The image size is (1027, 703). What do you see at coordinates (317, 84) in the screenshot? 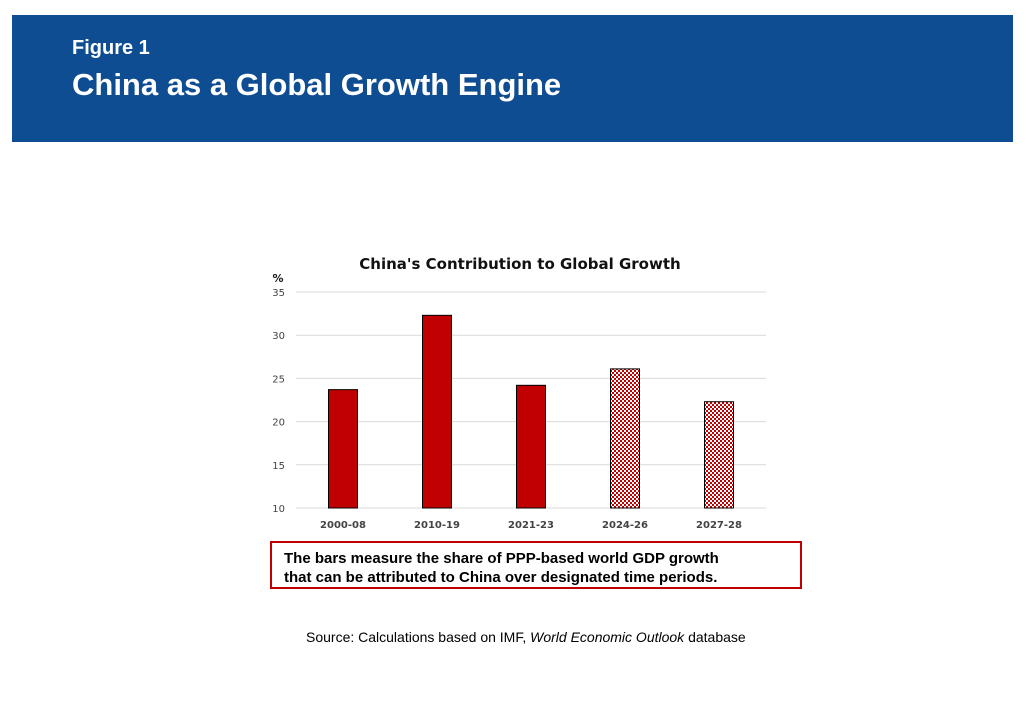
I see `figure-title: China as a Global Growth Engine` at bounding box center [317, 84].